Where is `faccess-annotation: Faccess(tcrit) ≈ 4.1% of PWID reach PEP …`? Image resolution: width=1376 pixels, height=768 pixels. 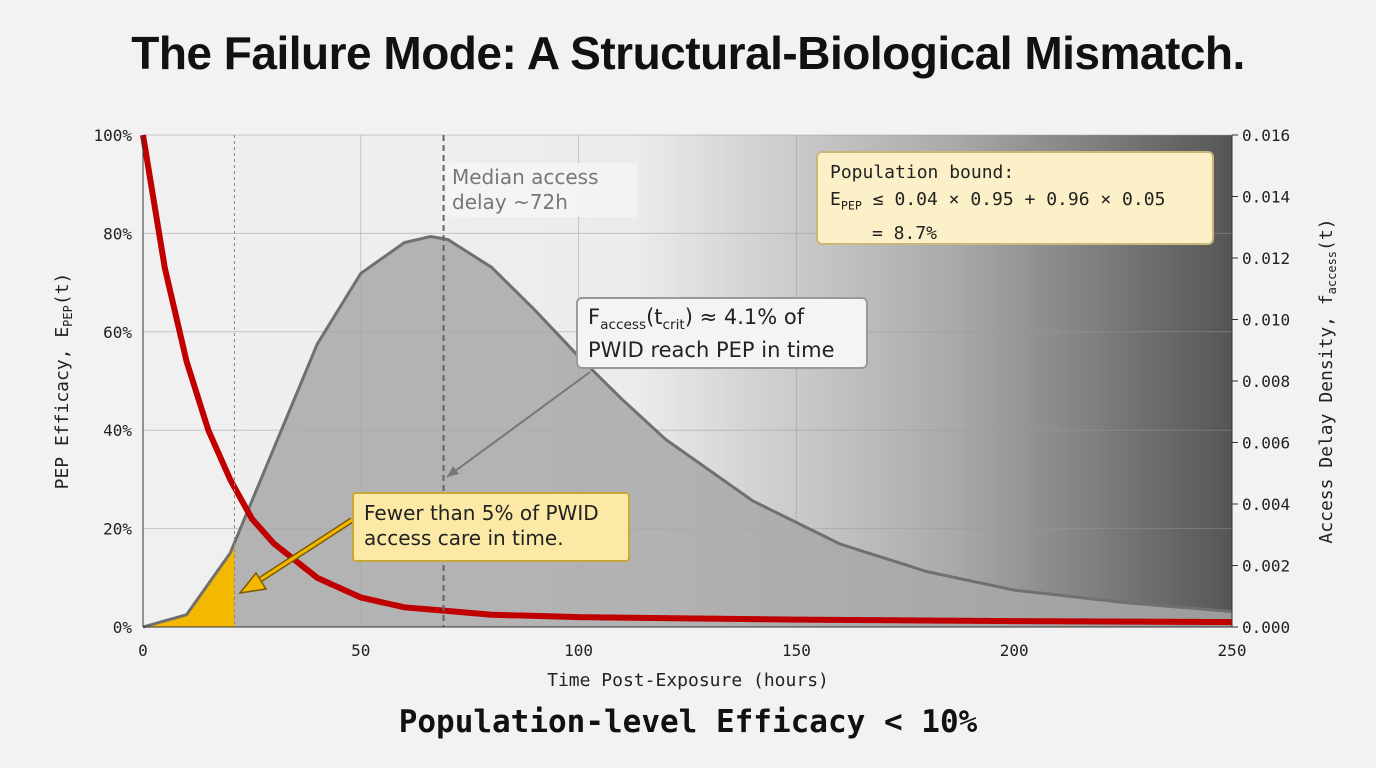
faccess-annotation: Faccess(tcrit) ≈ 4.1% of PWID reach PEP … is located at coordinates (722, 333).